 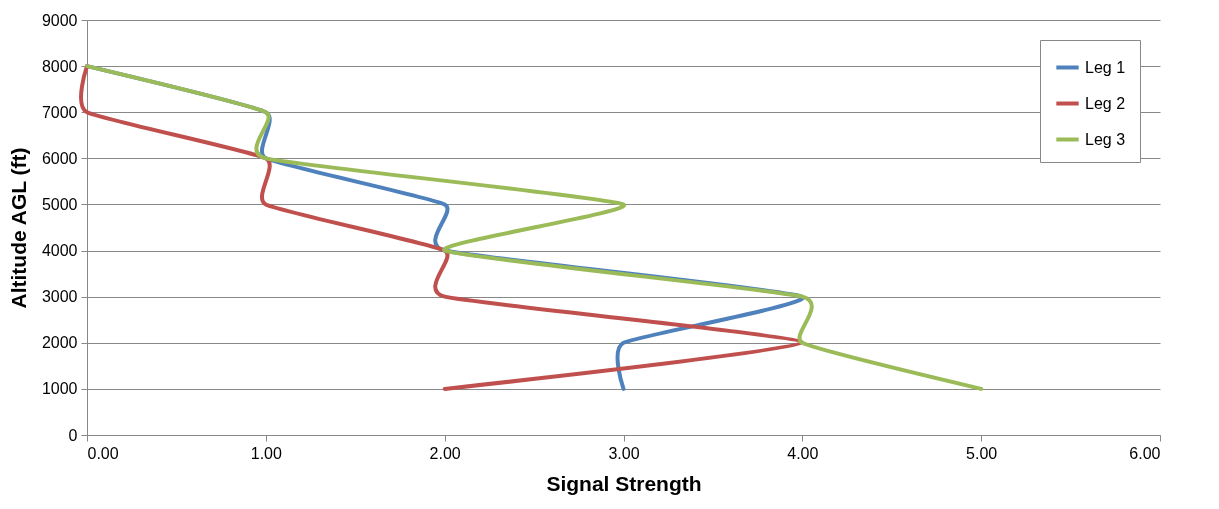 I want to click on legend-label: Leg 2, so click(x=1105, y=103).